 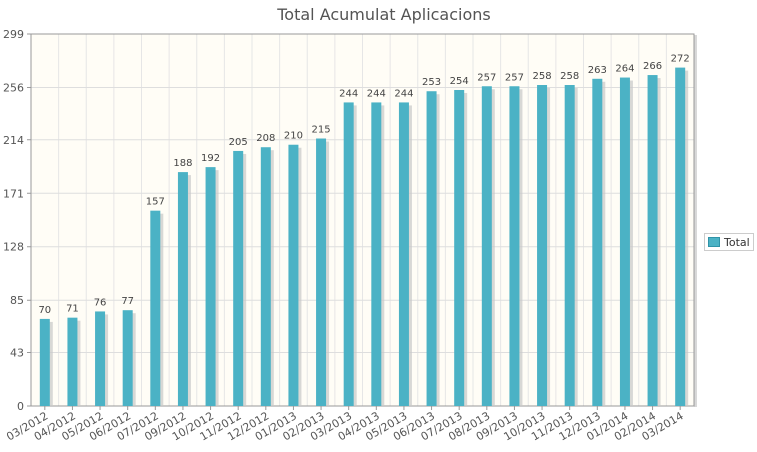 I want to click on data-label: 192, so click(x=210, y=158).